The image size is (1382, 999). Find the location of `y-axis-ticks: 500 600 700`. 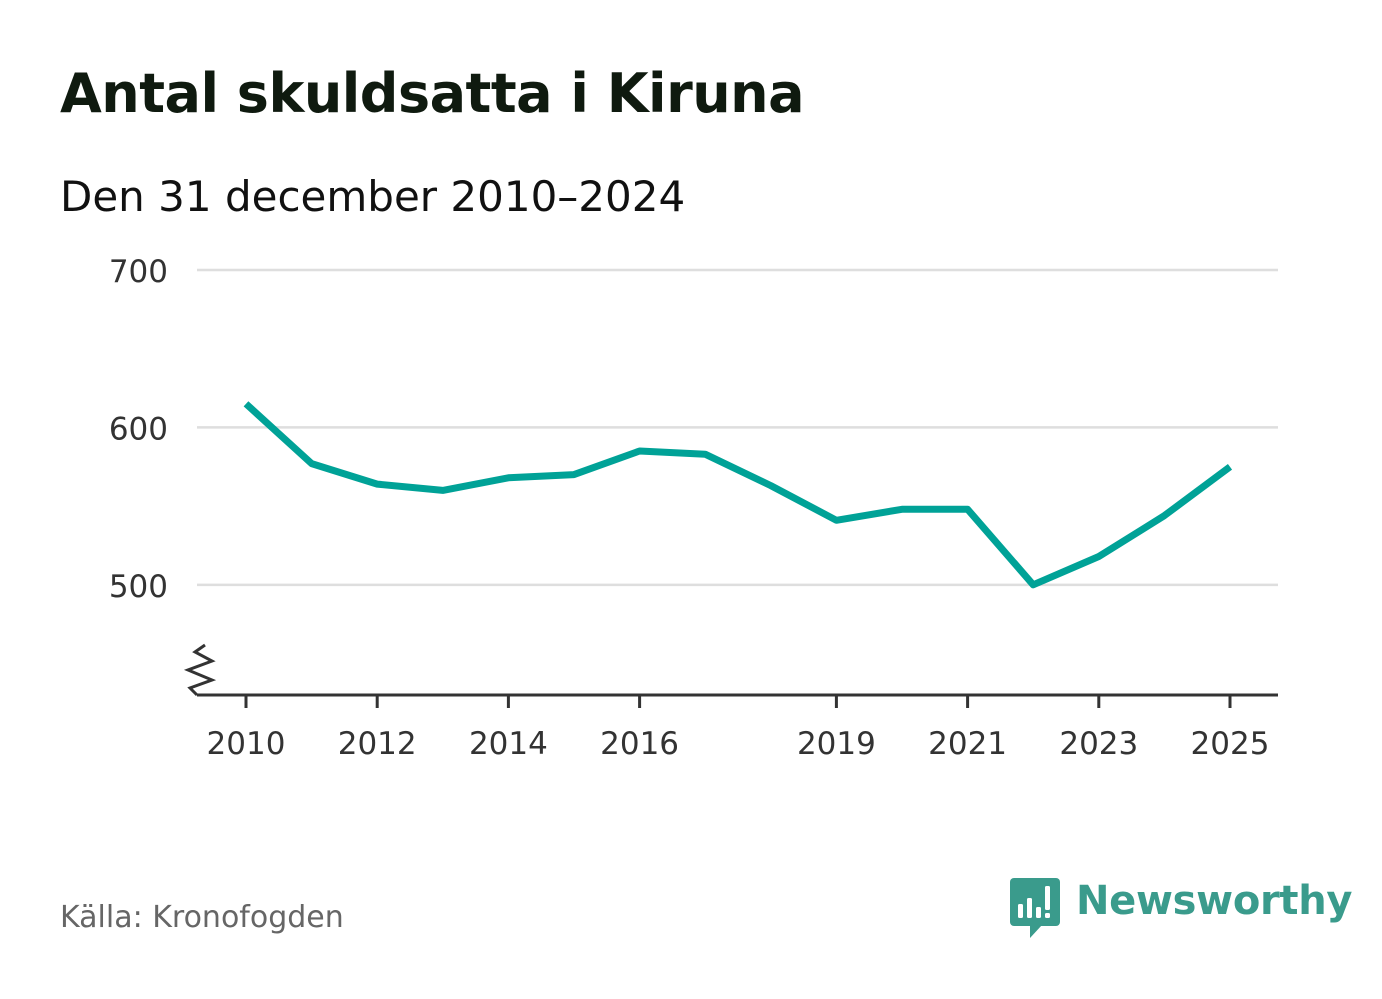

y-axis-ticks: 500 600 700 is located at coordinates (138, 429).